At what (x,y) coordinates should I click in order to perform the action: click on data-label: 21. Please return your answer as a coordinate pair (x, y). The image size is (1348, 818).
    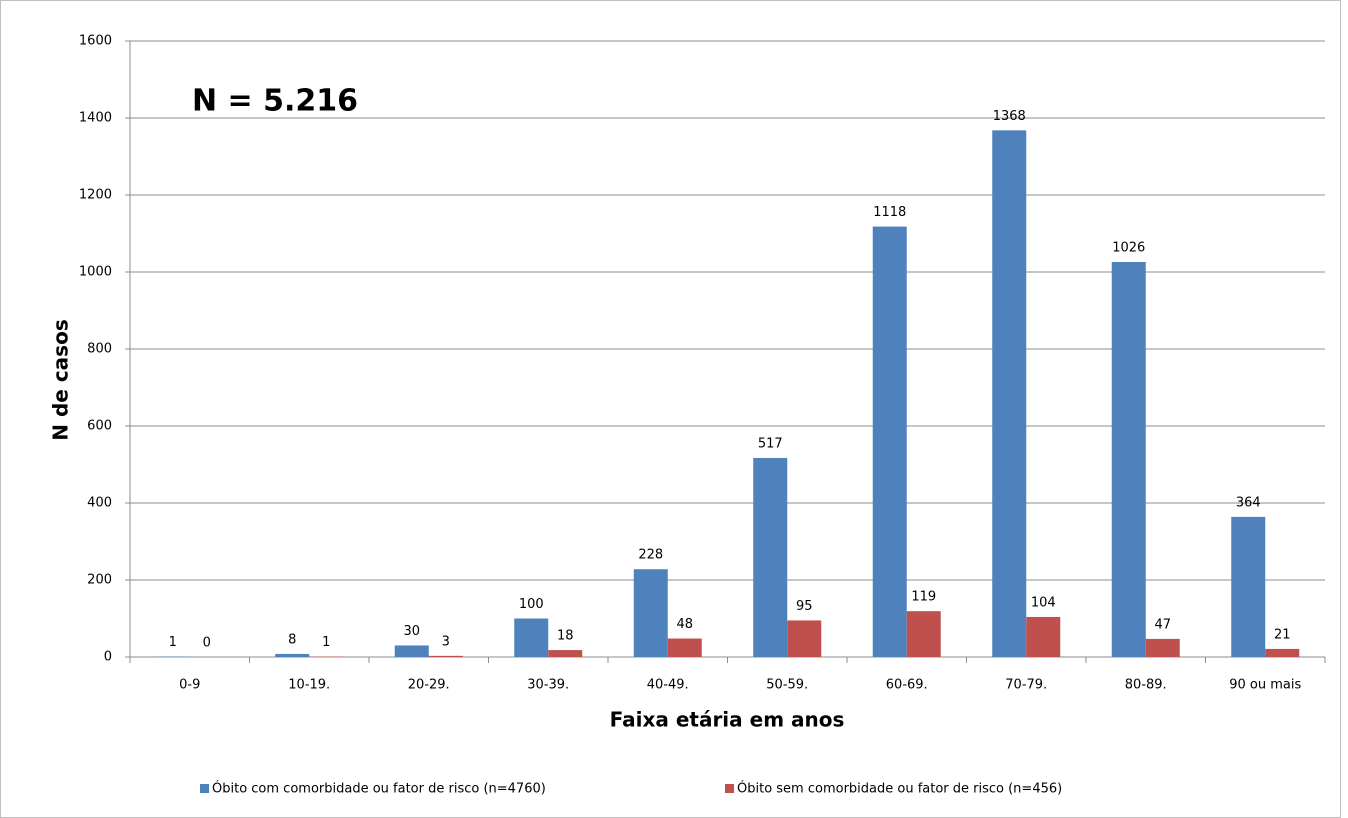
    Looking at the image, I should click on (1282, 634).